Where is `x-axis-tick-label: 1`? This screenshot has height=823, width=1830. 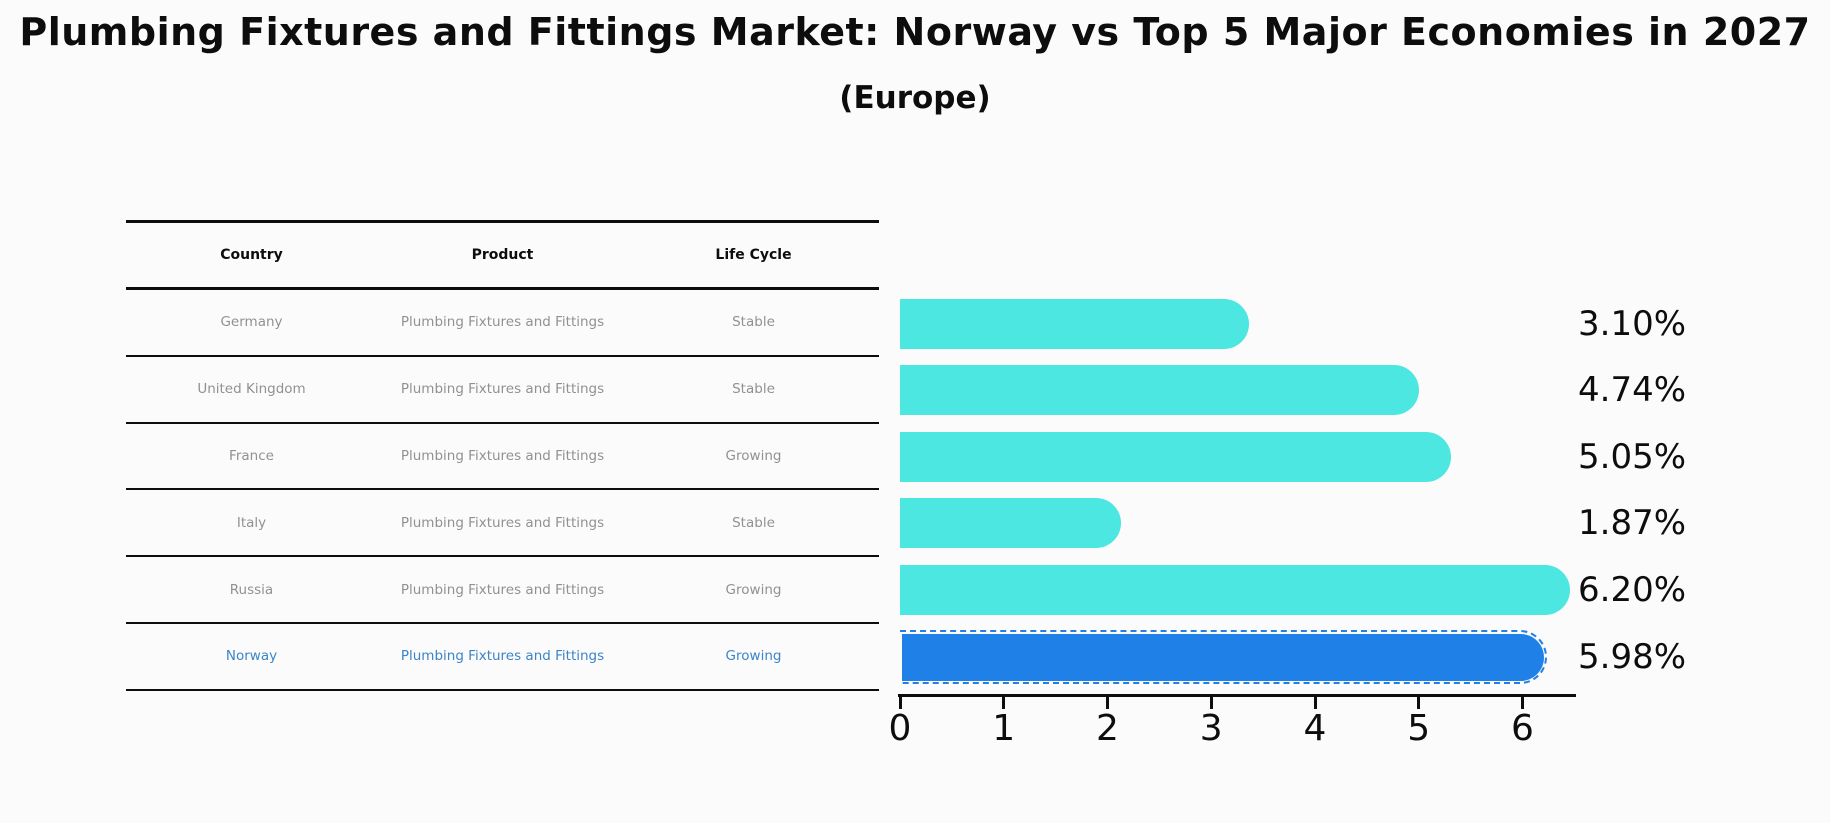 x-axis-tick-label: 1 is located at coordinates (1004, 728).